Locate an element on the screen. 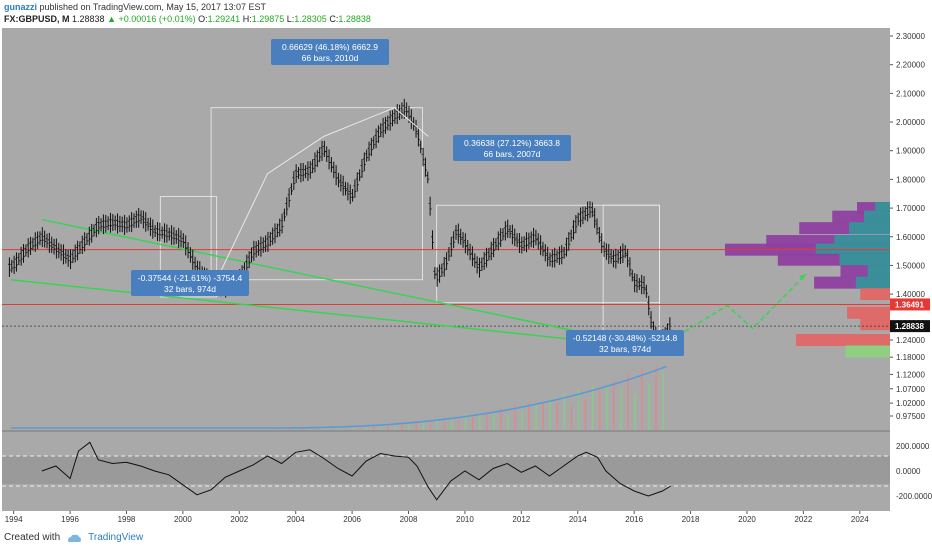 The image size is (932, 550). volume-bars is located at coordinates (338, 397).